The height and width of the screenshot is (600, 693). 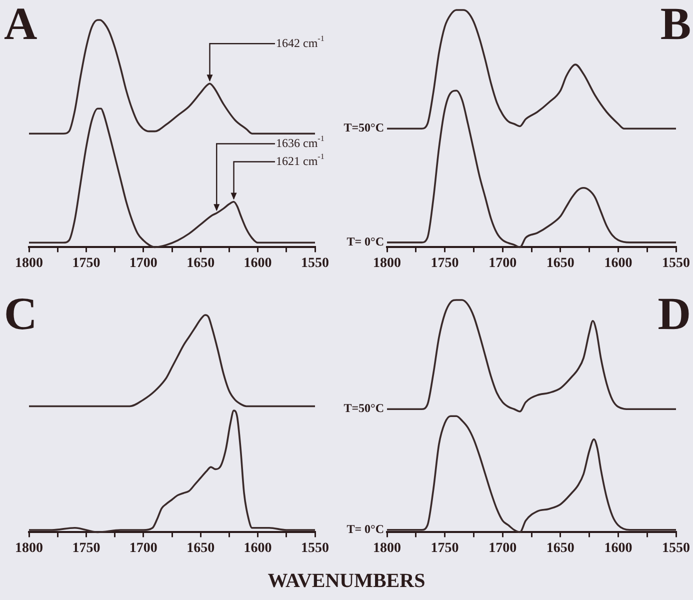 I want to click on chart-title: D, so click(x=674, y=313).